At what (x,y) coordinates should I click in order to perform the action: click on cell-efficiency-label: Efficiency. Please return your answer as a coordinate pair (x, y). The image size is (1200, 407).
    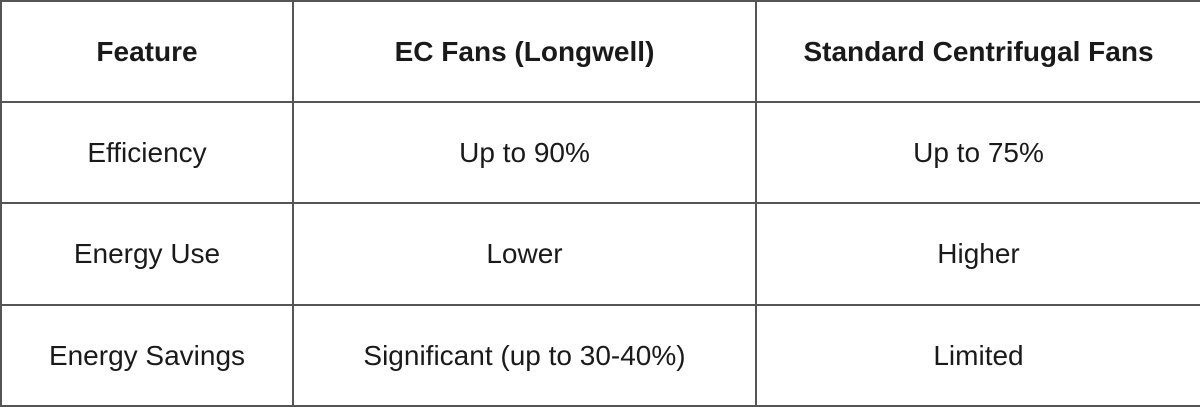
    Looking at the image, I should click on (147, 152).